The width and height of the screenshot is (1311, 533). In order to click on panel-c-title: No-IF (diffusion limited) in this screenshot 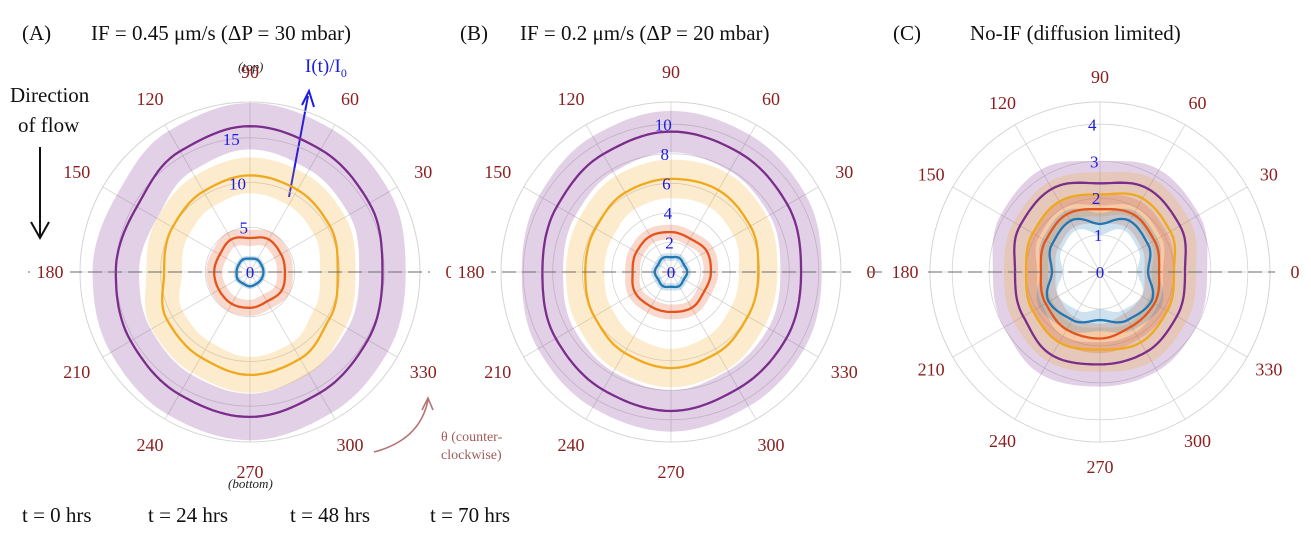, I will do `click(1075, 33)`.